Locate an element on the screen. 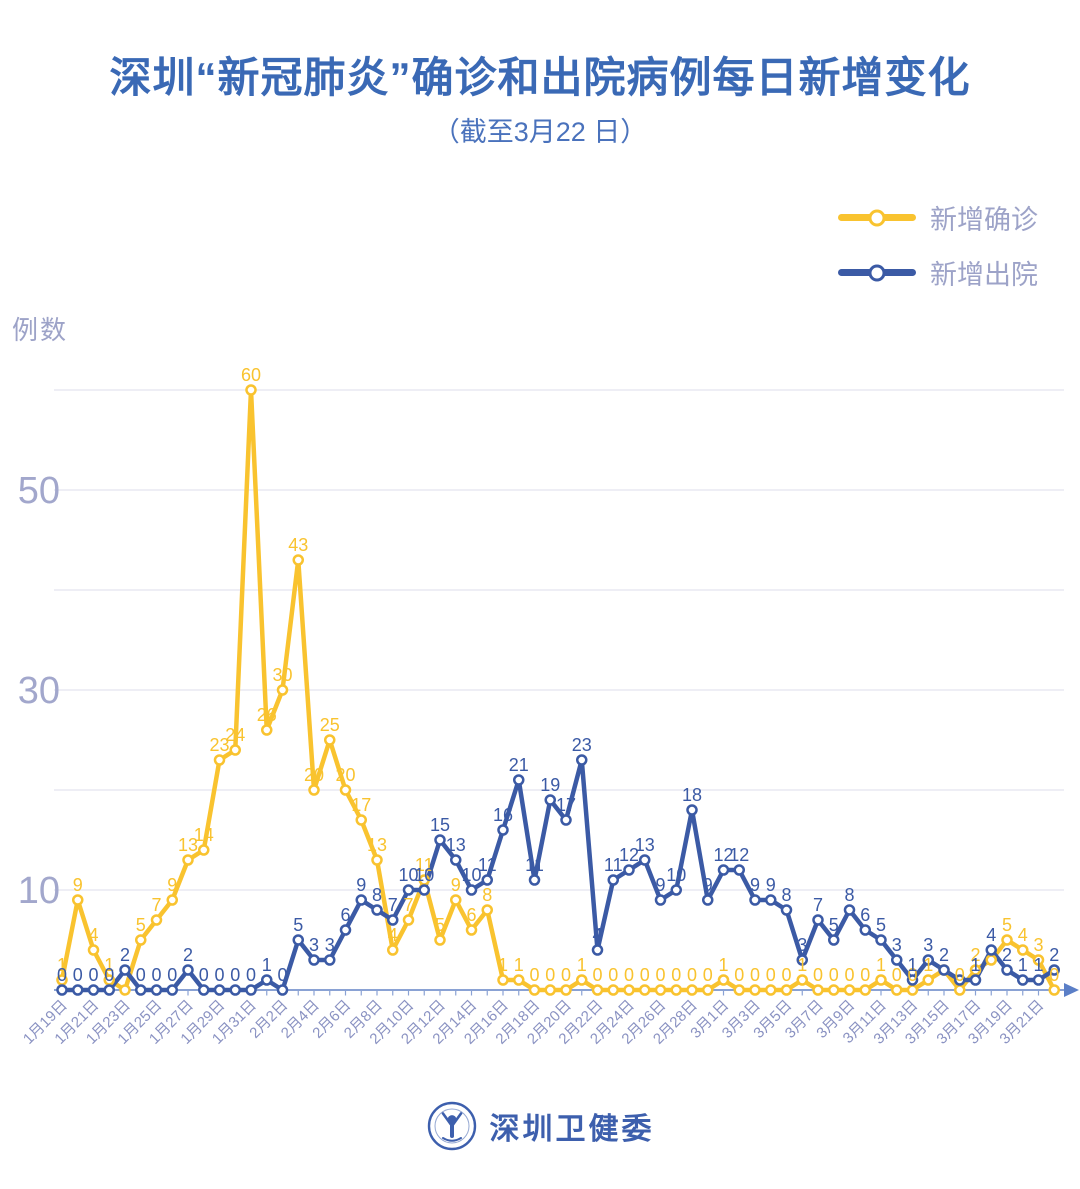 This screenshot has height=1189, width=1080. y-axis-title: 例数 is located at coordinates (40, 330).